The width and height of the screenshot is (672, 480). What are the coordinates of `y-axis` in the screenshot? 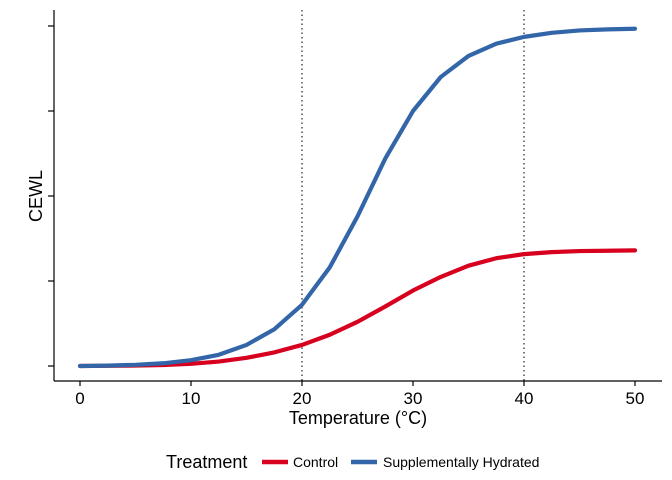 It's located at (51, 195).